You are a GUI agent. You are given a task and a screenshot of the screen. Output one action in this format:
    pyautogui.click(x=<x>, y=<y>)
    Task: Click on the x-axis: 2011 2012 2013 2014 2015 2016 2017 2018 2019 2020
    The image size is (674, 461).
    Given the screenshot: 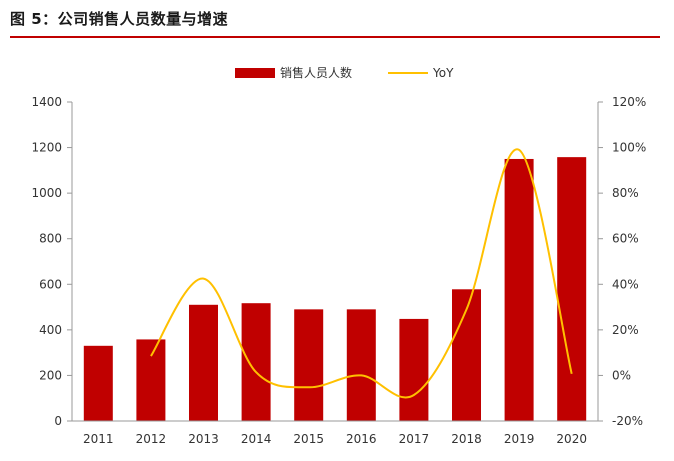 What is the action you would take?
    pyautogui.click(x=335, y=433)
    